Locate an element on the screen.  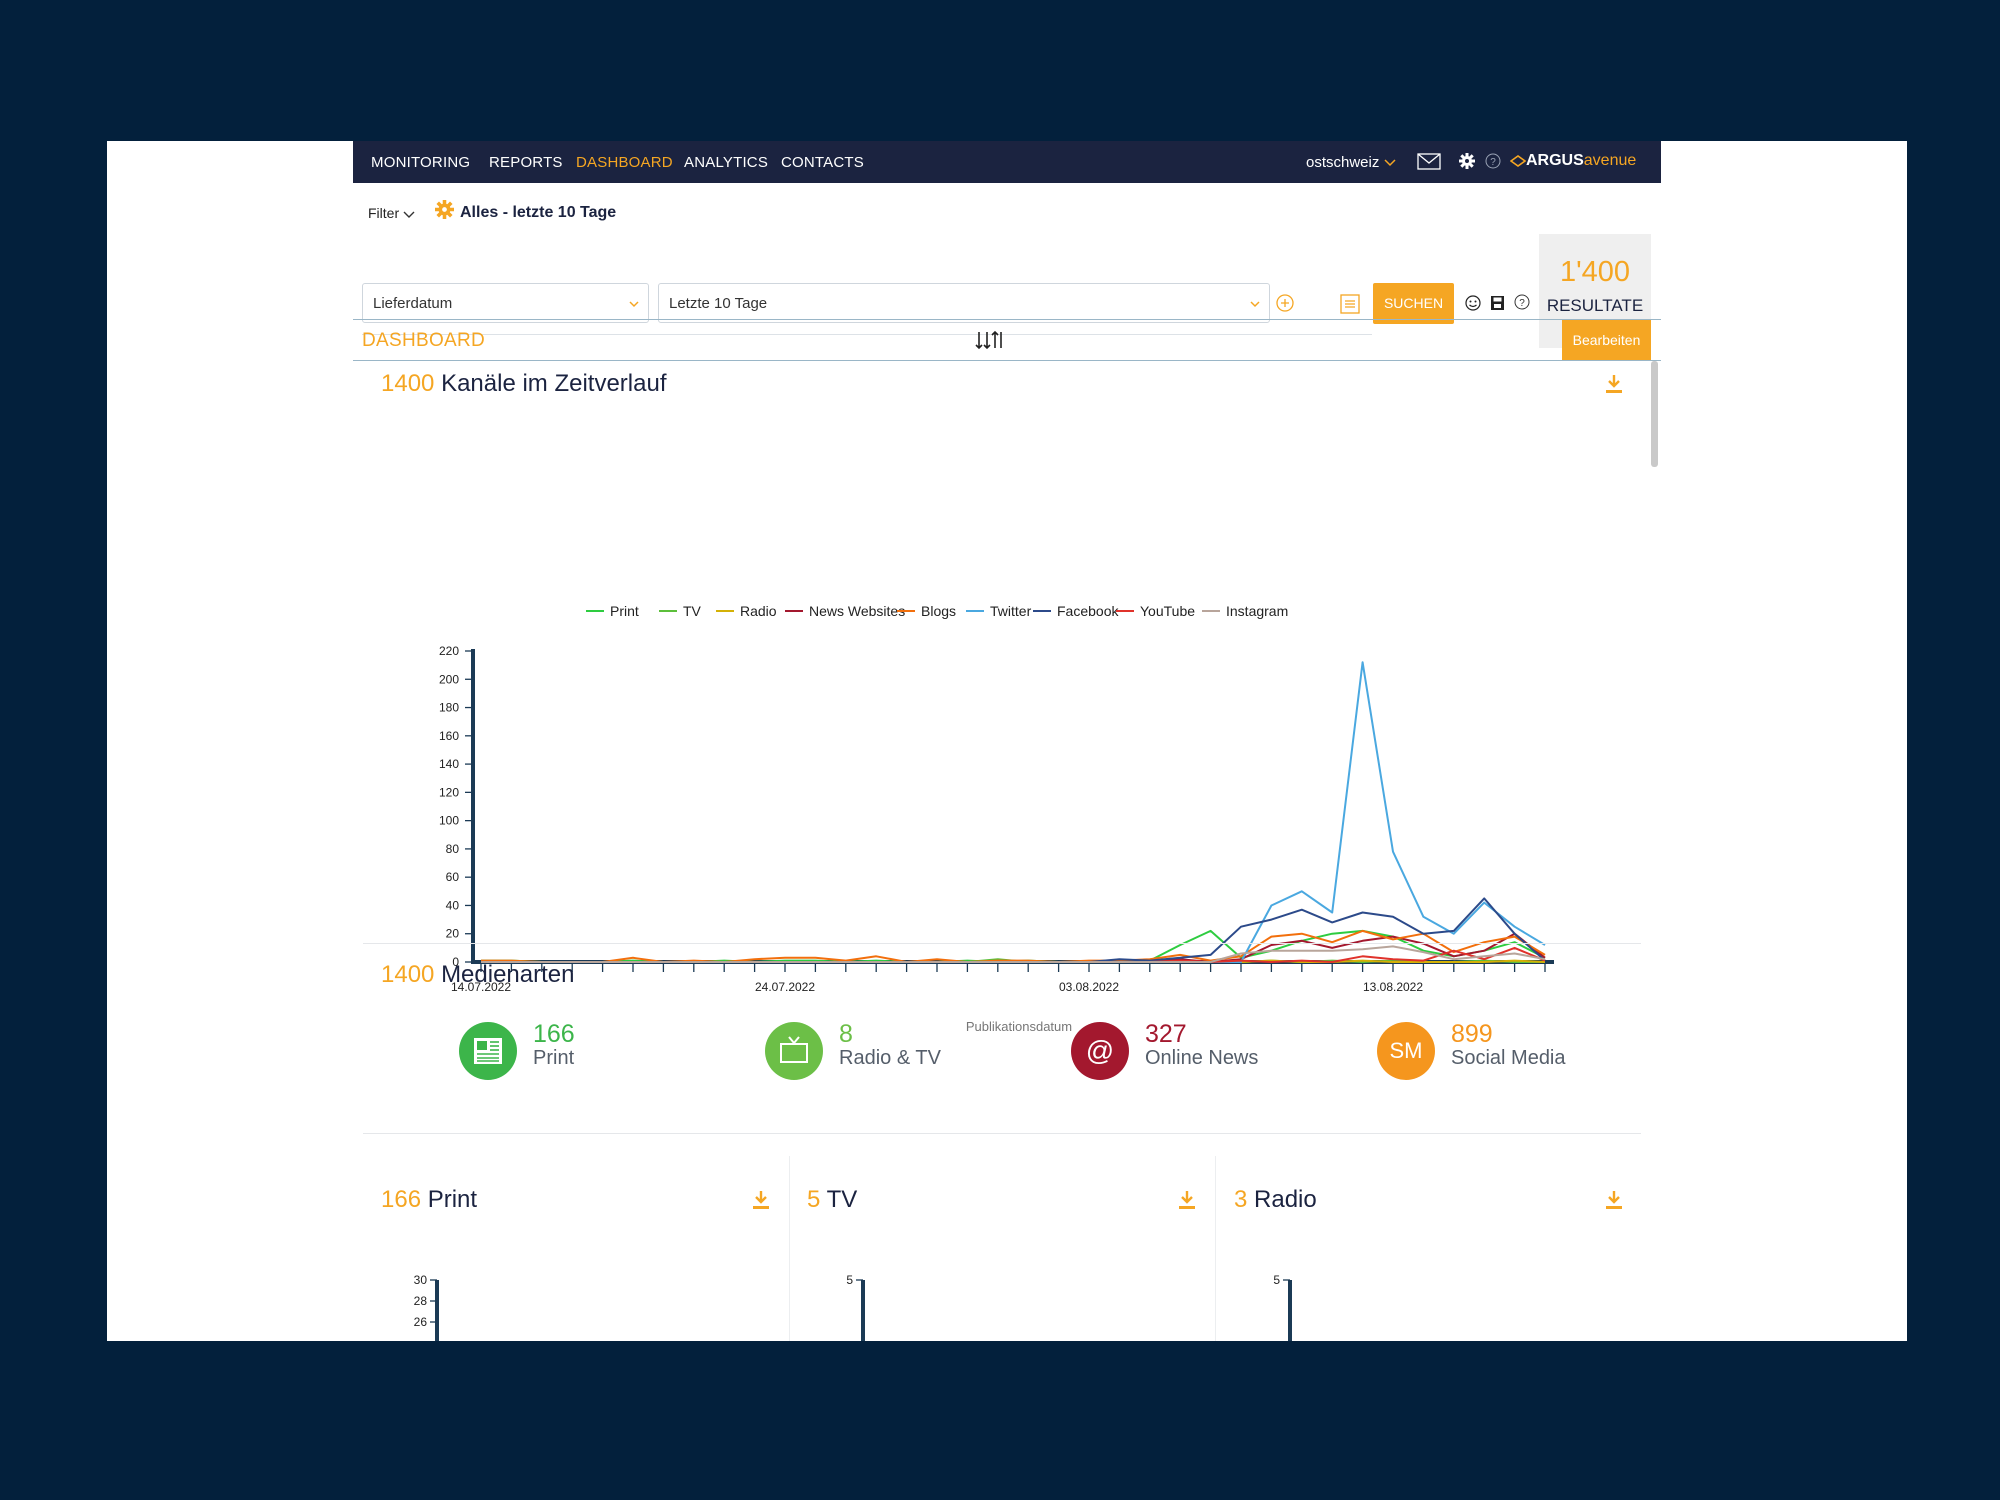
scrollbar-thumb is located at coordinates (1654, 414).